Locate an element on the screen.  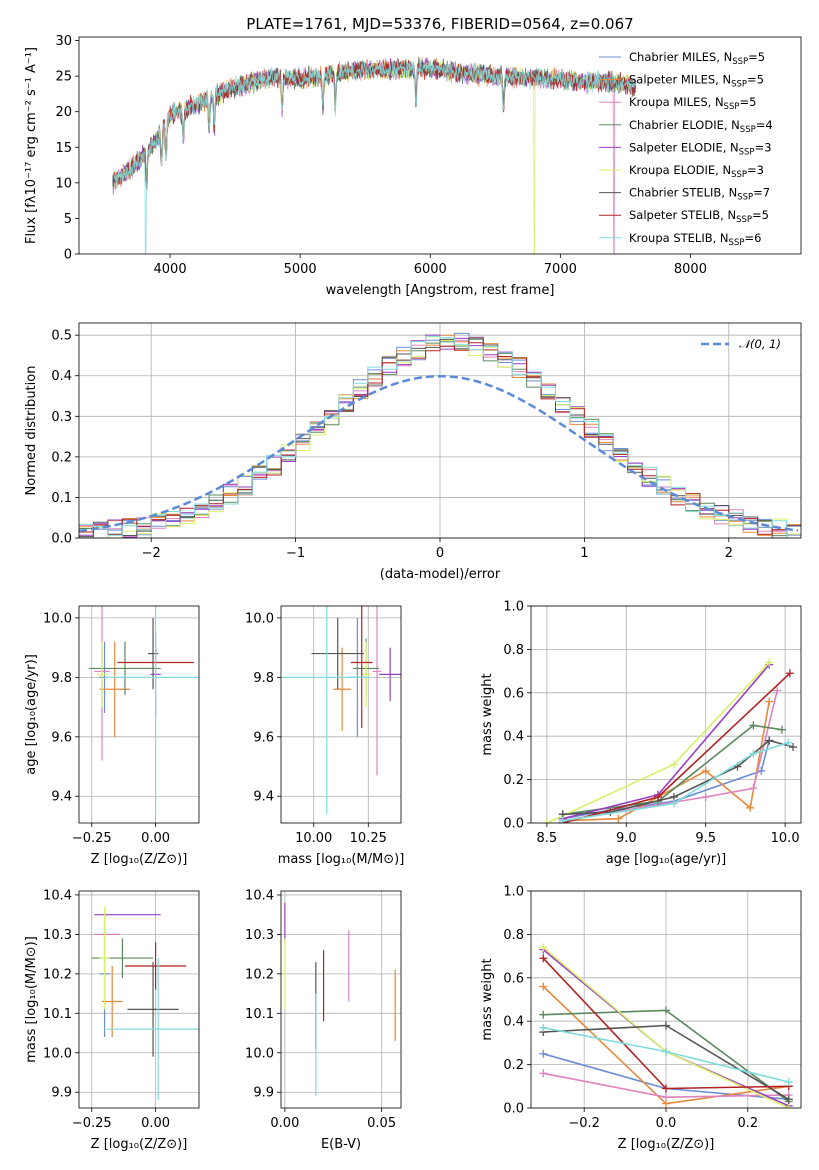
legend-label: Salpeter MILES, N is located at coordinates (680, 80).